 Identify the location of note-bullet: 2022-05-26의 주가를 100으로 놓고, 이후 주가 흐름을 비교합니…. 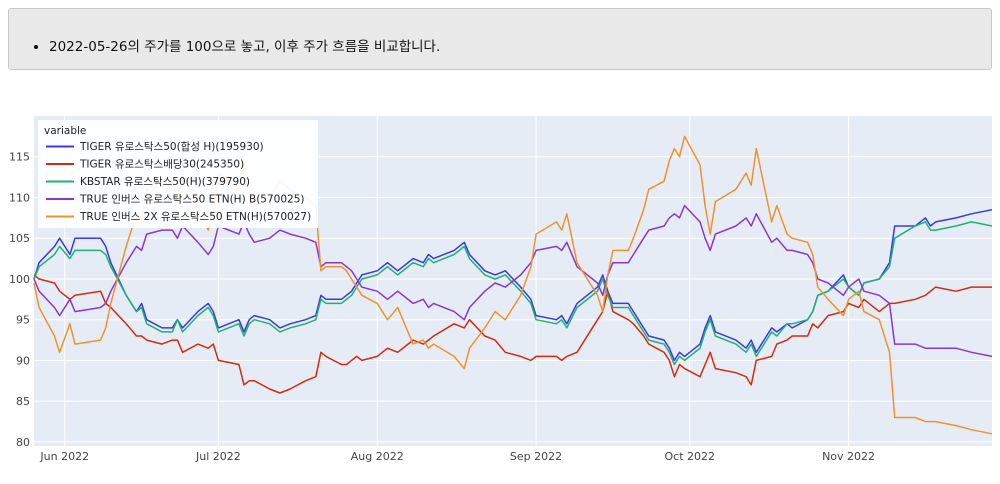
(244, 45).